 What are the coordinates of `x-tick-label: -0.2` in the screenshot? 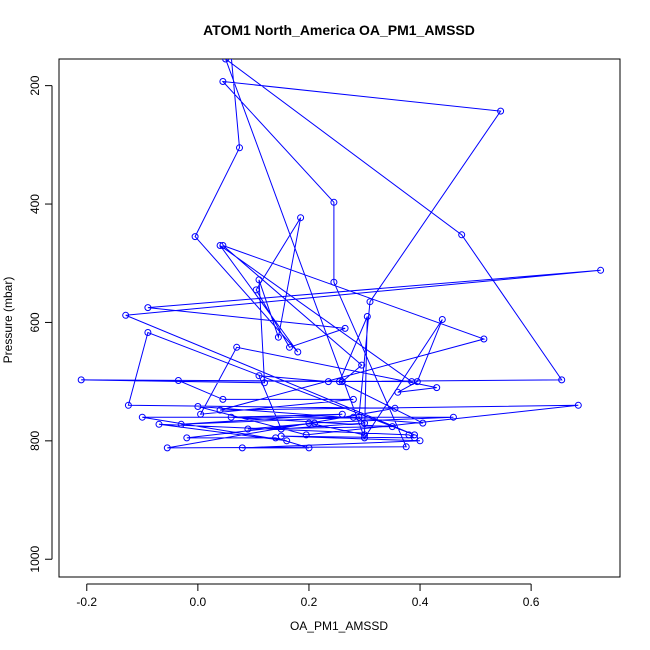 It's located at (86, 602).